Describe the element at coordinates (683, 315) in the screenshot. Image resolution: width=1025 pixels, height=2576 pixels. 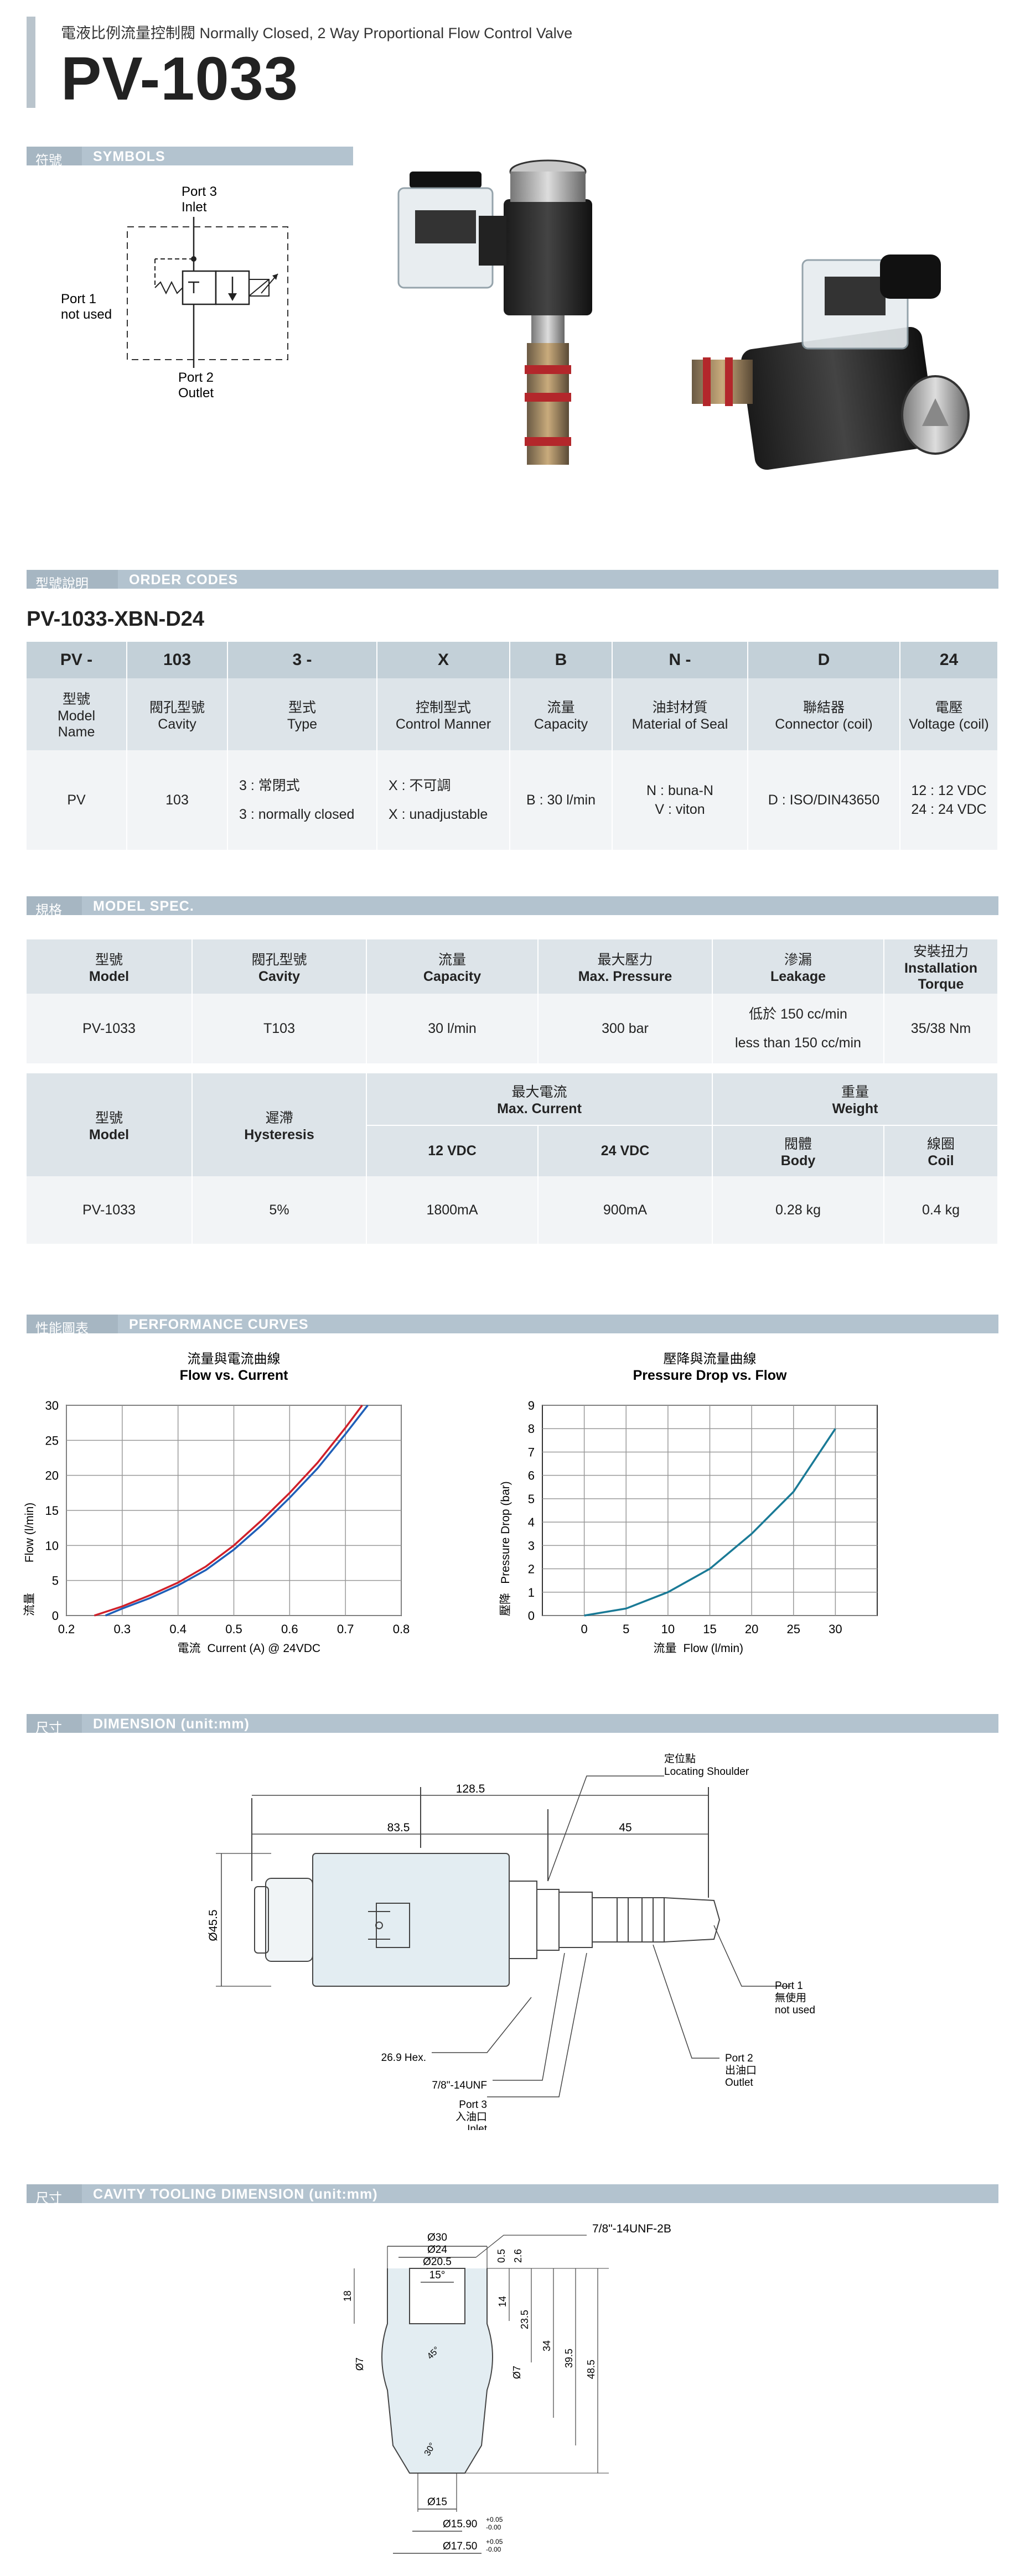
I see `product-photo` at that location.